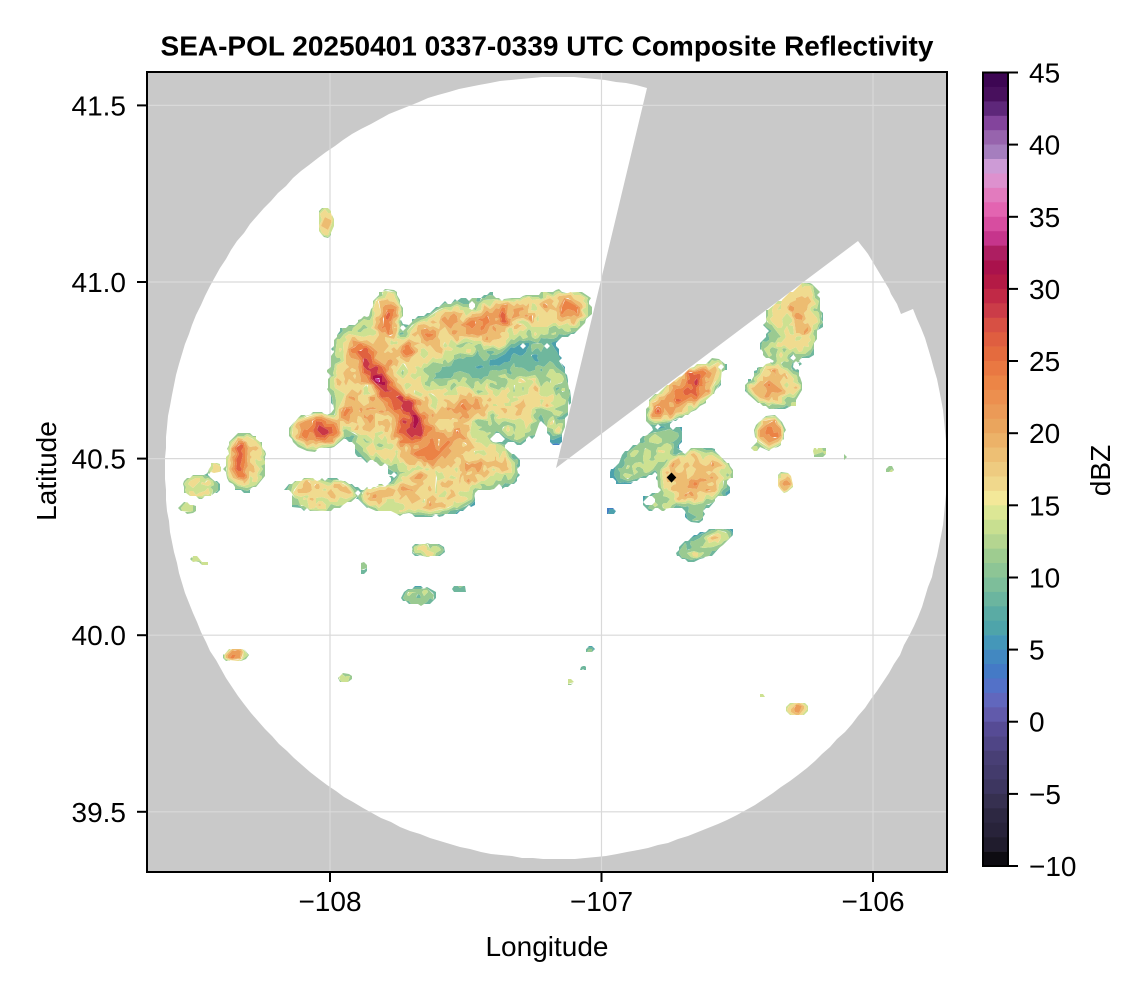  Describe the element at coordinates (1044, 289) in the screenshot. I see `svg-text: 30` at that location.